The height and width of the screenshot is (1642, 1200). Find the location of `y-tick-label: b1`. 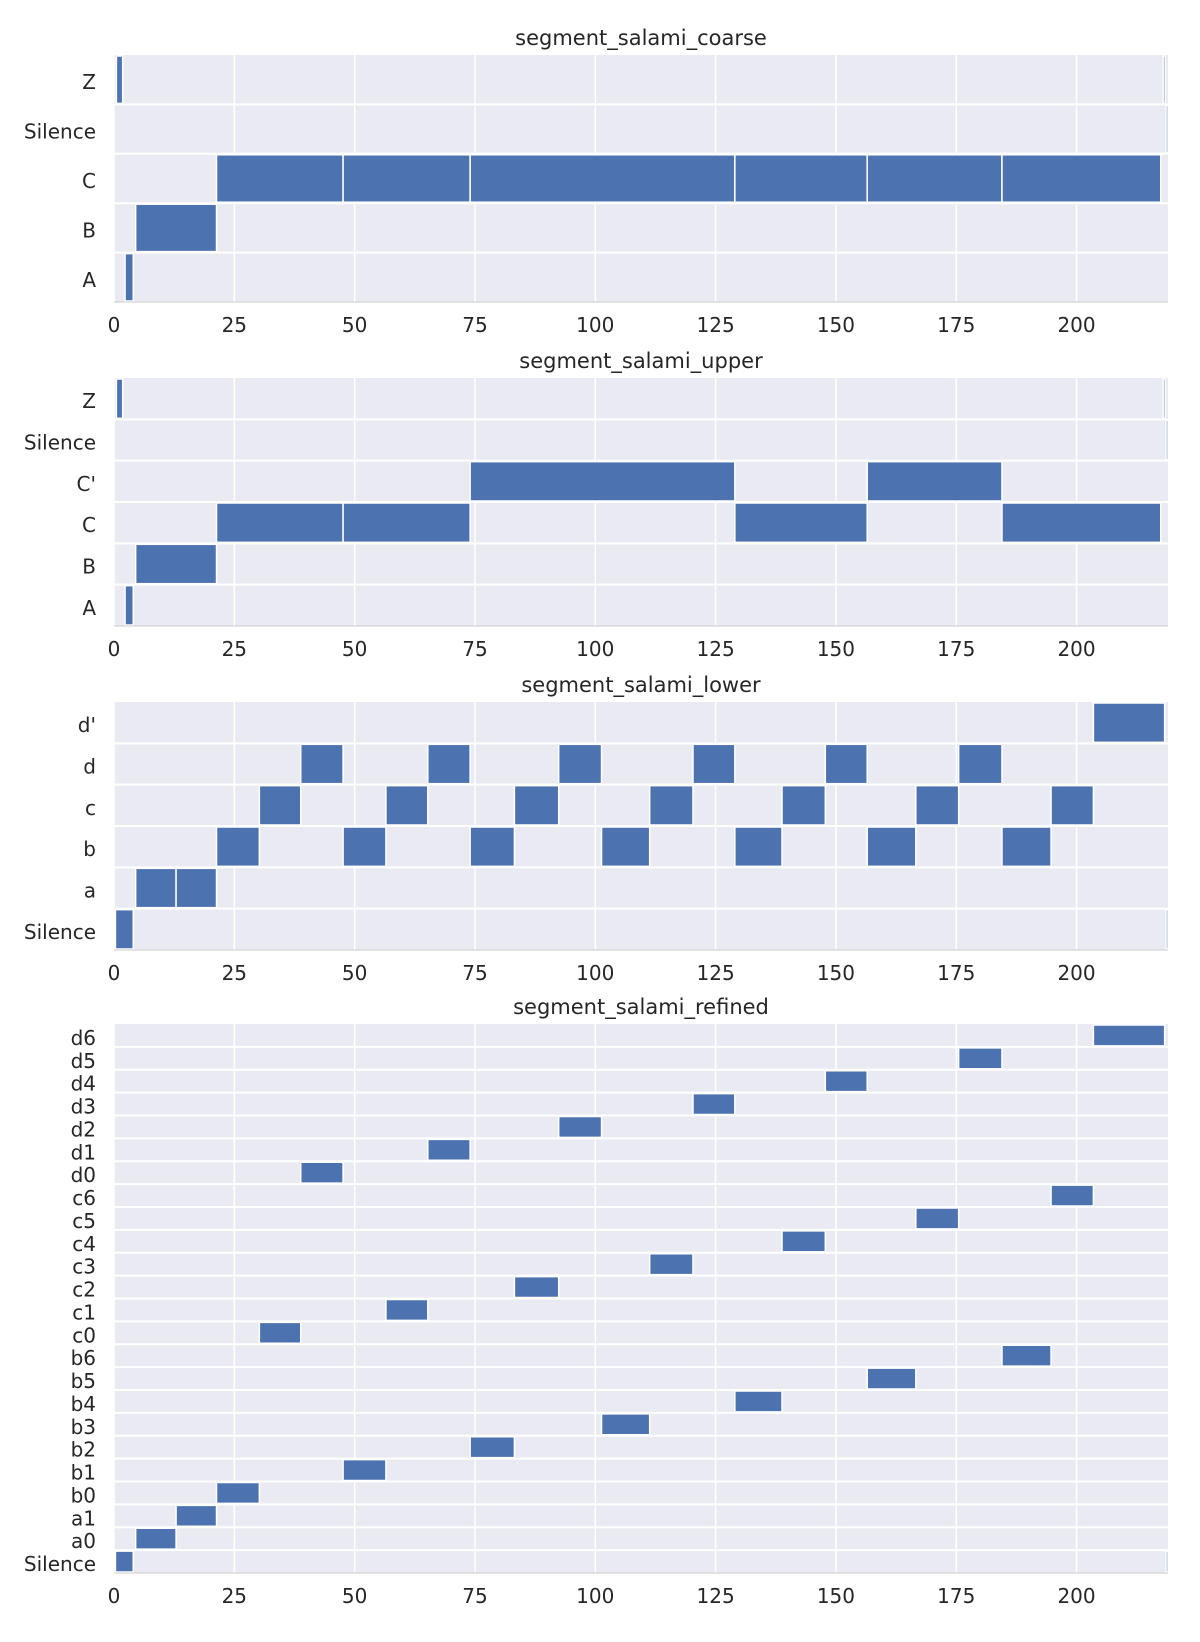

y-tick-label: b1 is located at coordinates (83, 1473).